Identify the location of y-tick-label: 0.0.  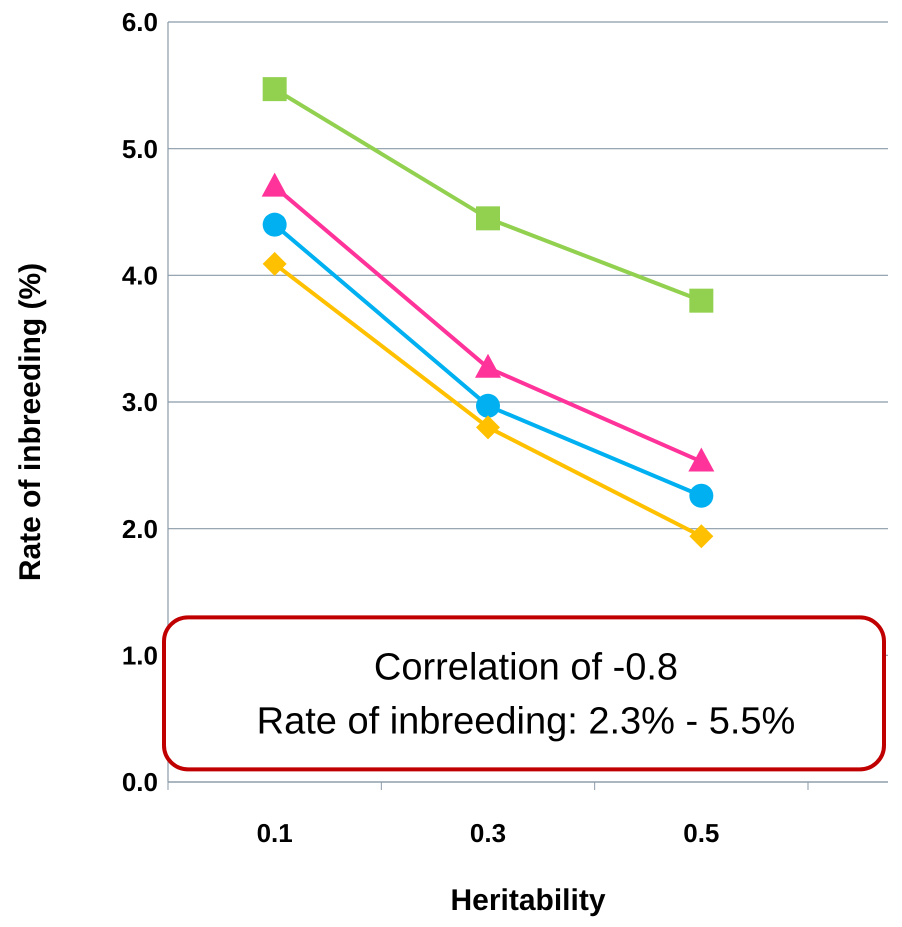
(140, 782).